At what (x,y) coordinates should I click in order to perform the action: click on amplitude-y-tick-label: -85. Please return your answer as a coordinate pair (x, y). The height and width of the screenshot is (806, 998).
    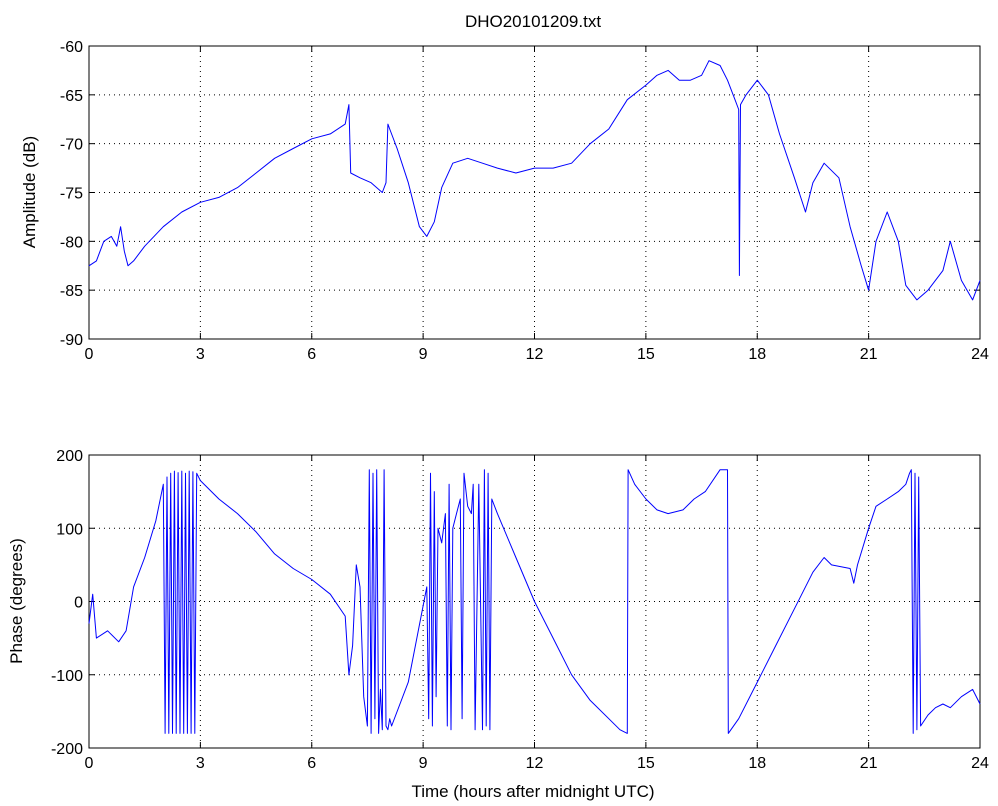
    Looking at the image, I should click on (71, 291).